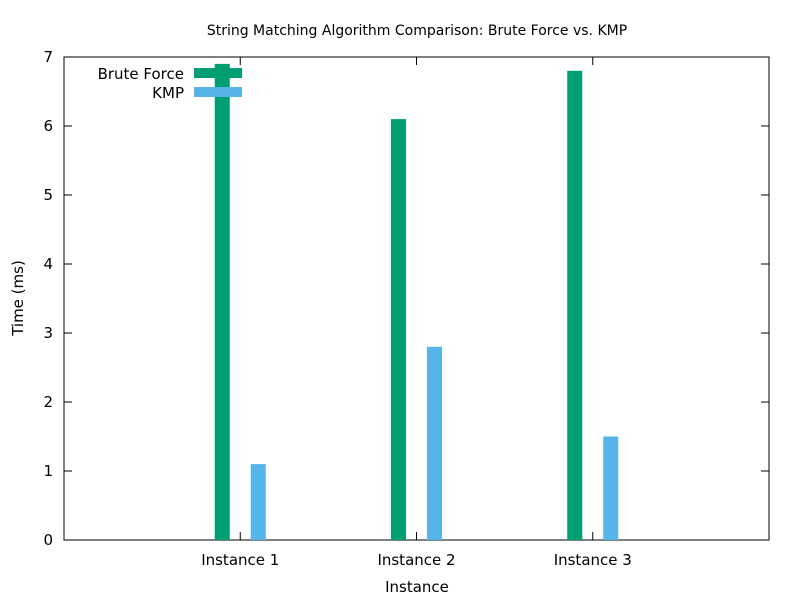  What do you see at coordinates (48, 333) in the screenshot?
I see `y-tick-label: 3` at bounding box center [48, 333].